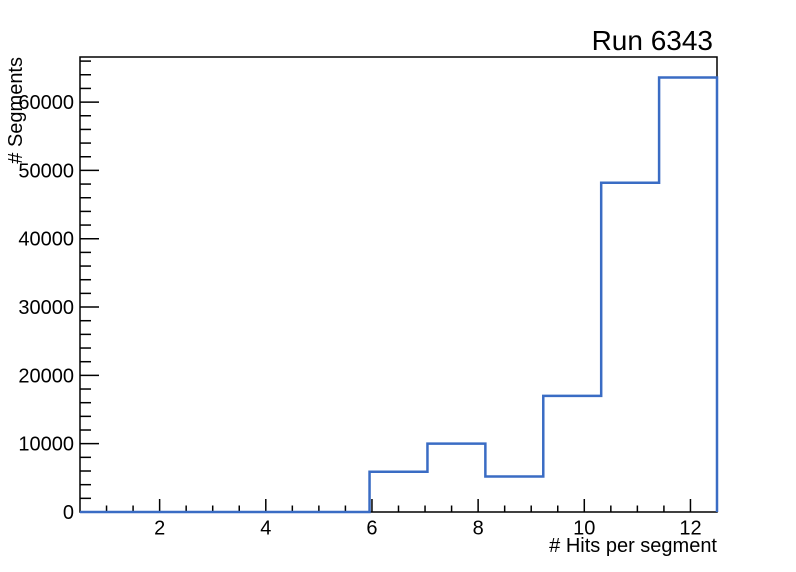 The image size is (796, 572). I want to click on x-tick-label: 2, so click(159, 529).